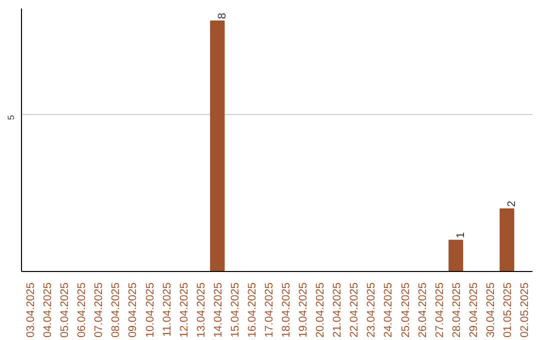  I want to click on x-tick-label: 11.04.2025, so click(167, 309).